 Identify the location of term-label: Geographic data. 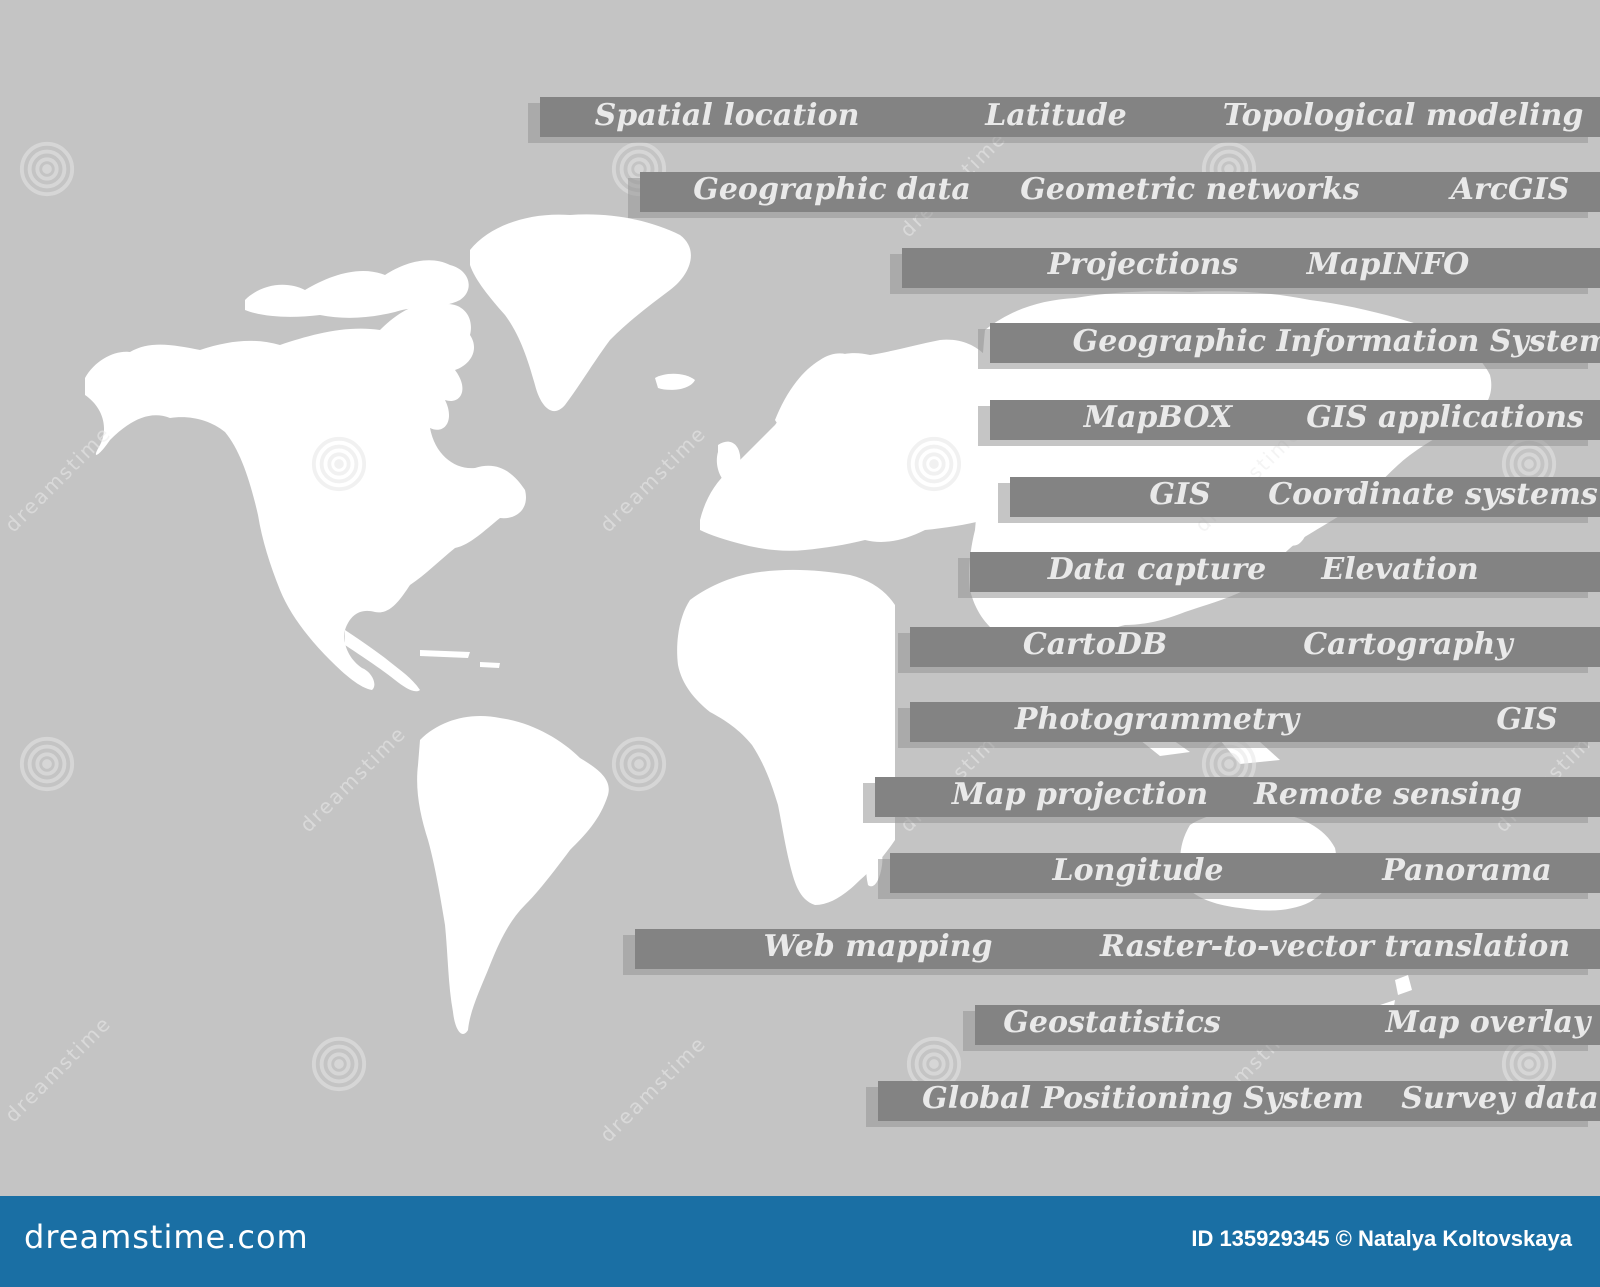
(832, 189).